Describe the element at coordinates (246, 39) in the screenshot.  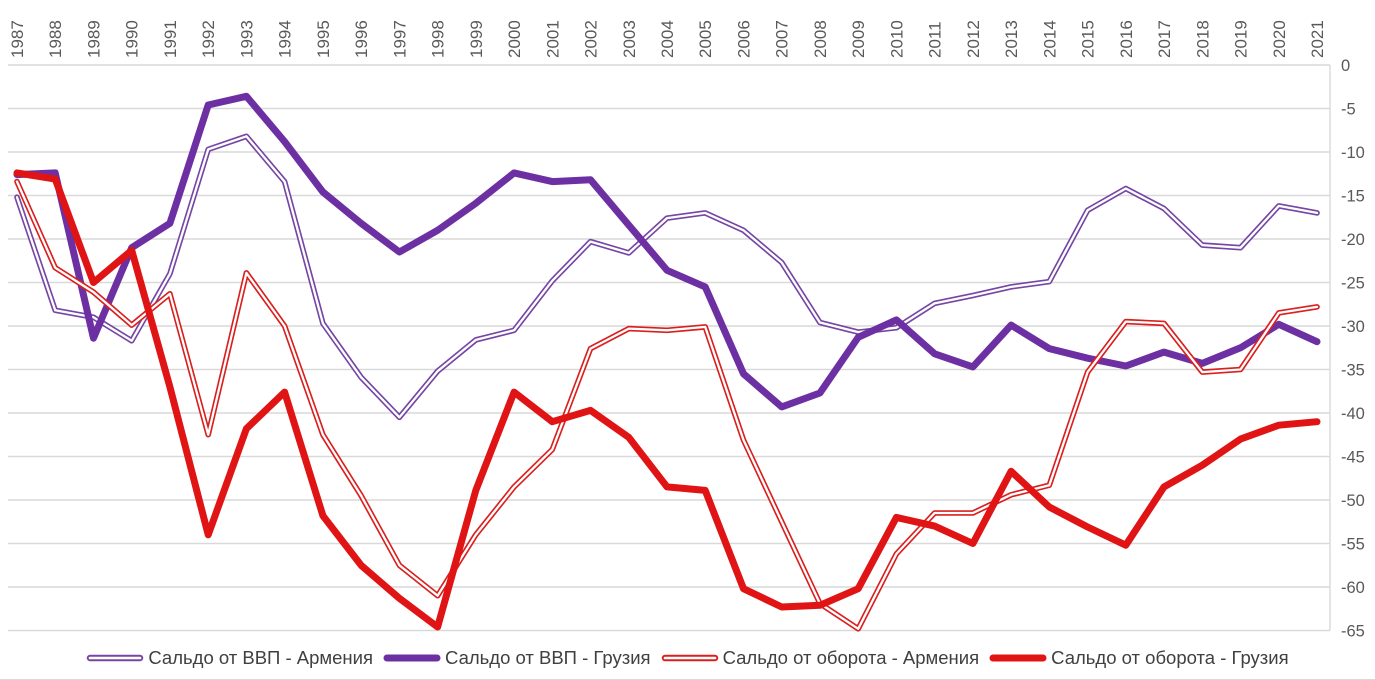
I see `x-axis-year-label: 1993` at that location.